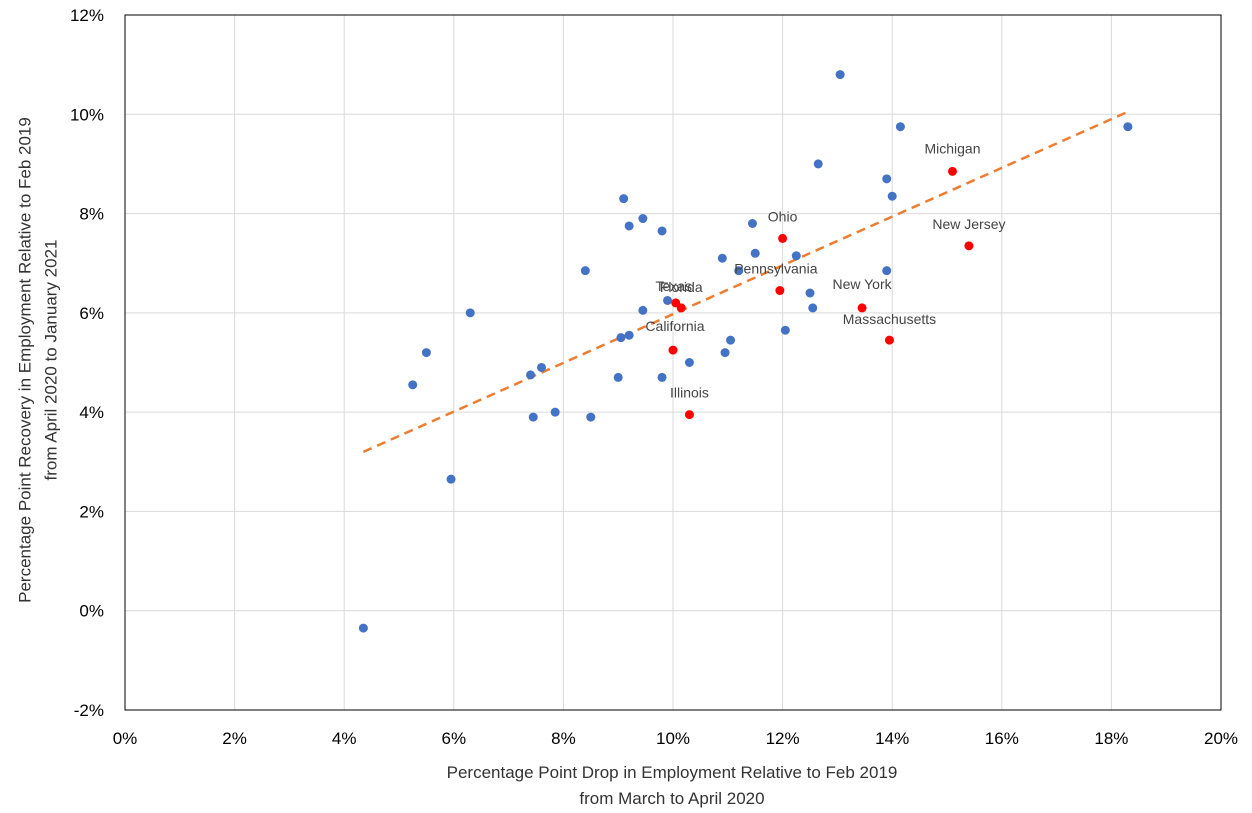  What do you see at coordinates (889, 319) in the screenshot?
I see `state-label: Massachusetts` at bounding box center [889, 319].